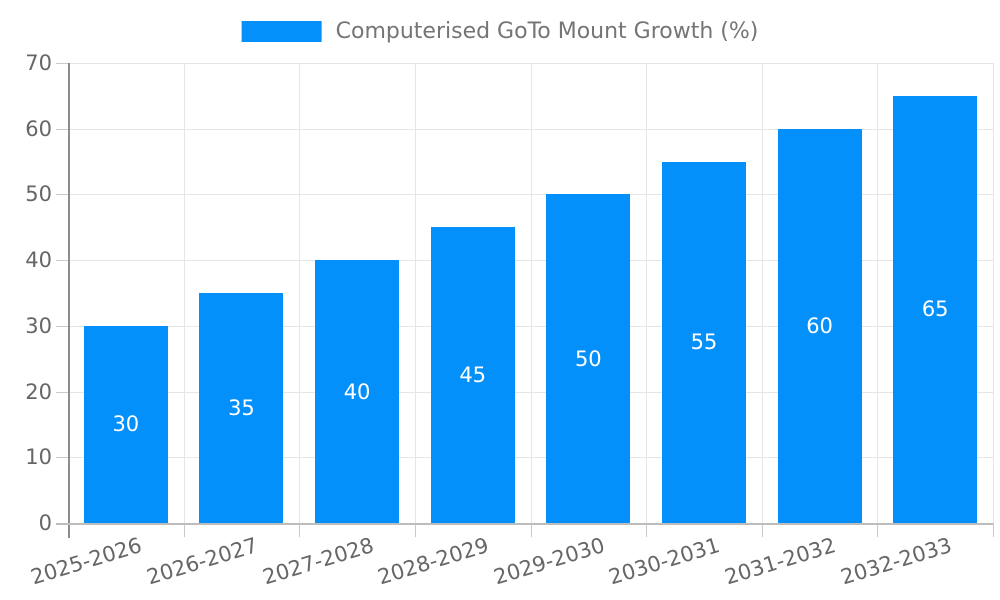 The height and width of the screenshot is (600, 1000). I want to click on bar: 60, so click(819, 325).